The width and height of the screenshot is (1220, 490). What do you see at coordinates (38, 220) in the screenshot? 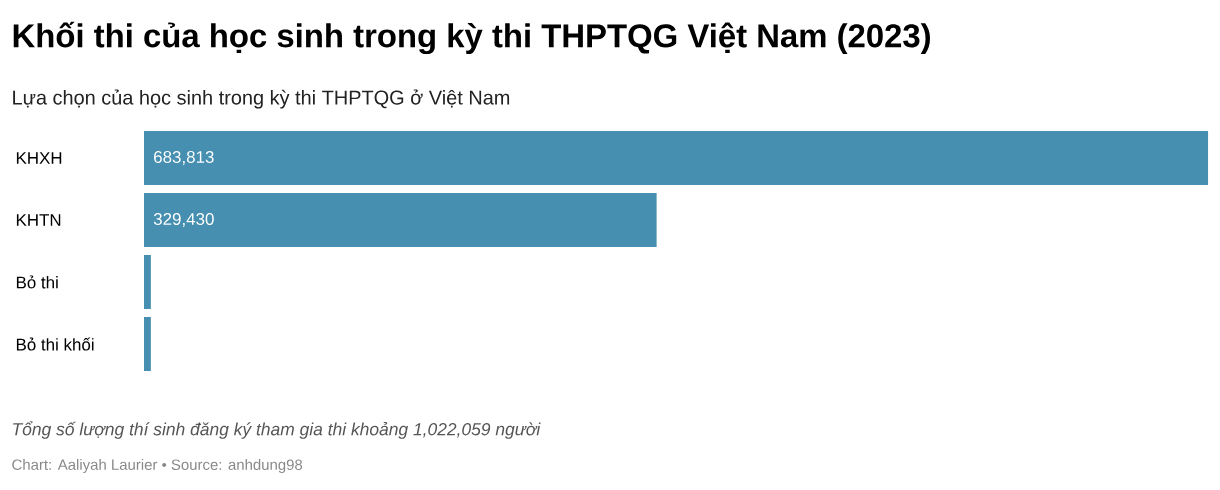
I see `y-tick-label: KHTN` at bounding box center [38, 220].